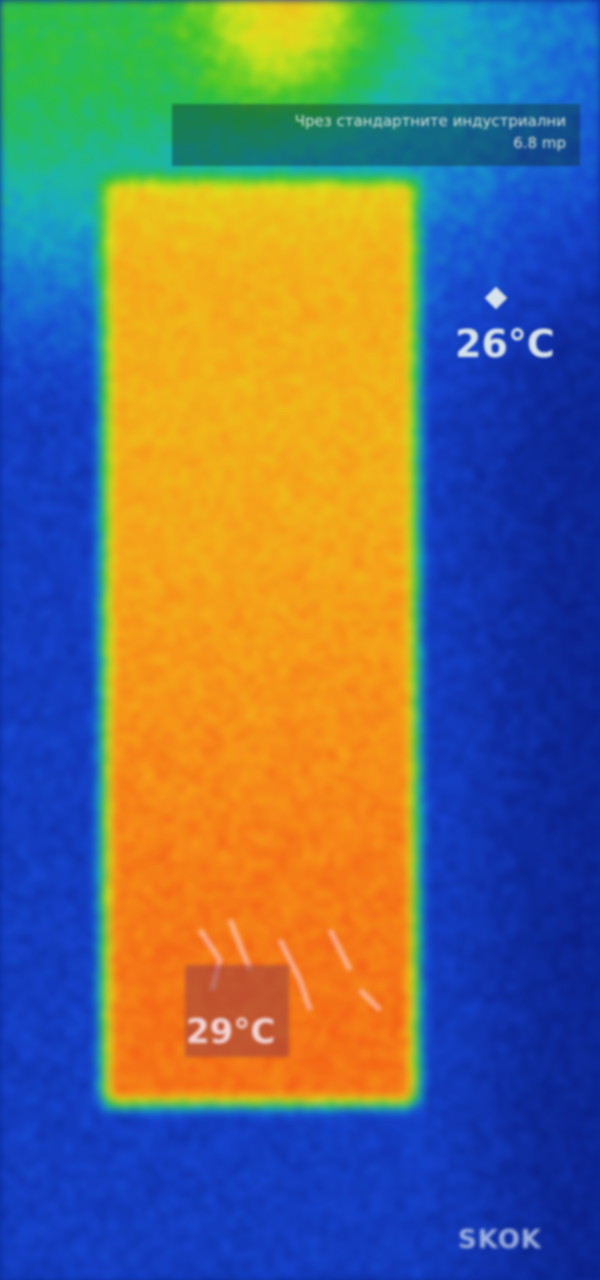 The image size is (600, 1280). What do you see at coordinates (231, 1032) in the screenshot?
I see `hot-spot-temperature: 29°C` at bounding box center [231, 1032].